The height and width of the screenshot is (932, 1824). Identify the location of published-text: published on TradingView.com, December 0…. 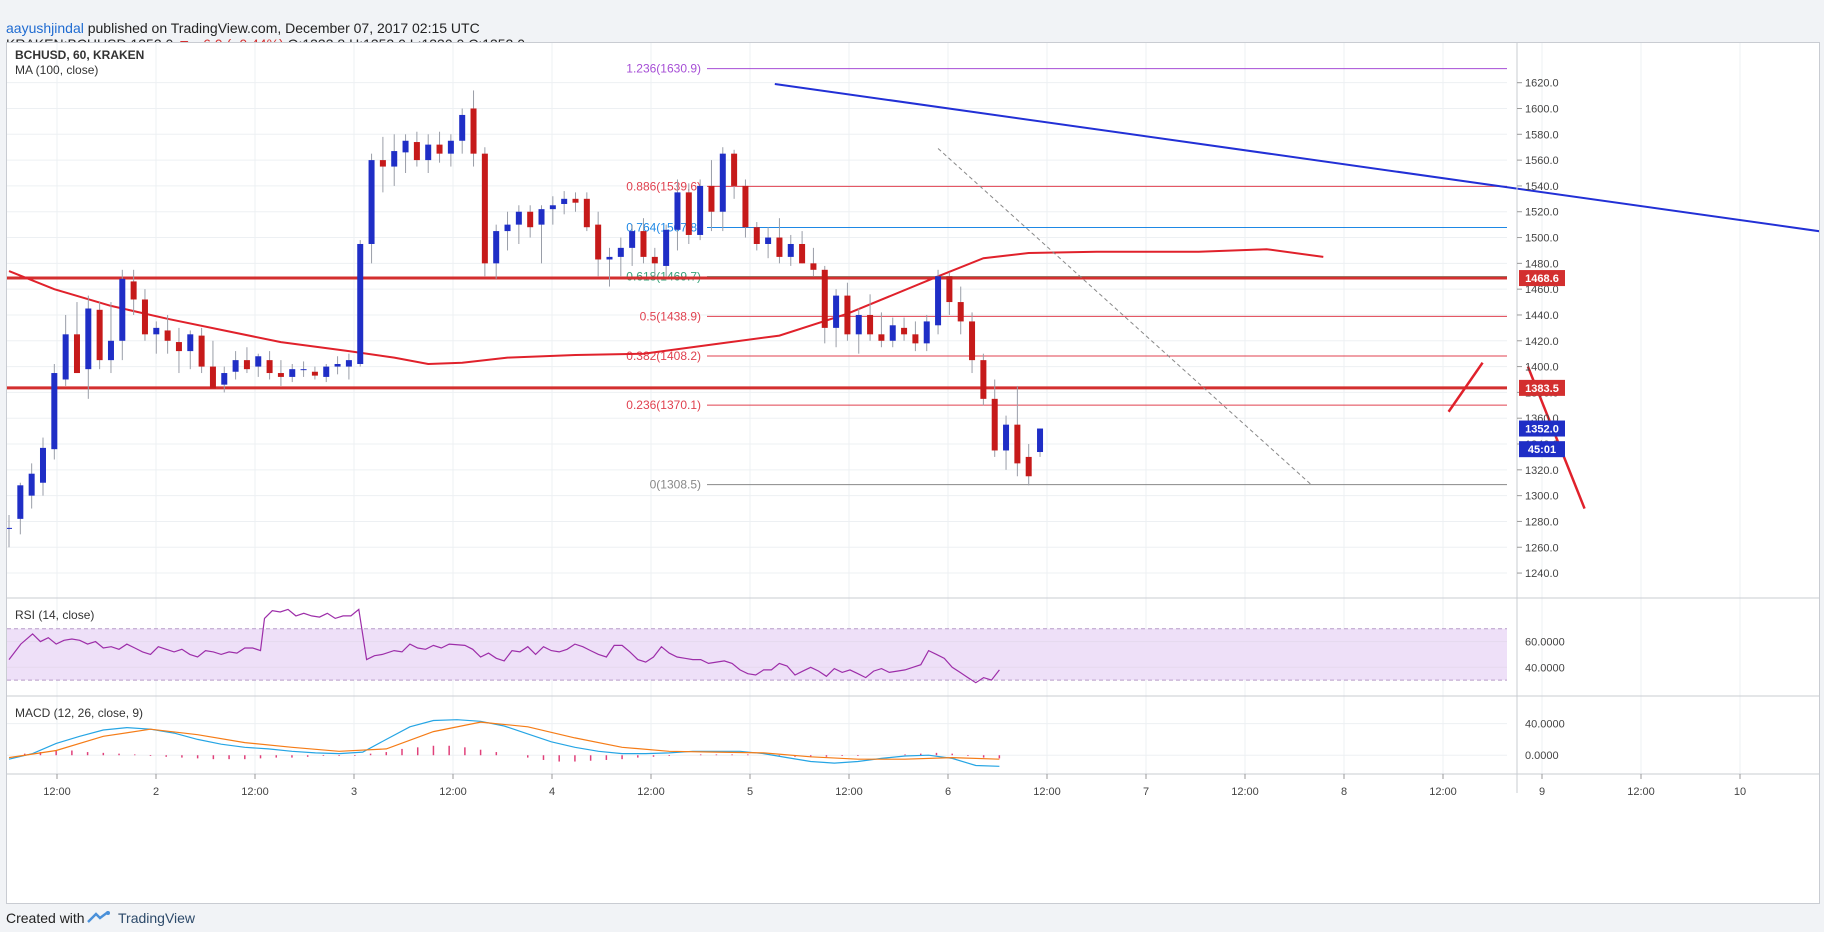
(283, 28).